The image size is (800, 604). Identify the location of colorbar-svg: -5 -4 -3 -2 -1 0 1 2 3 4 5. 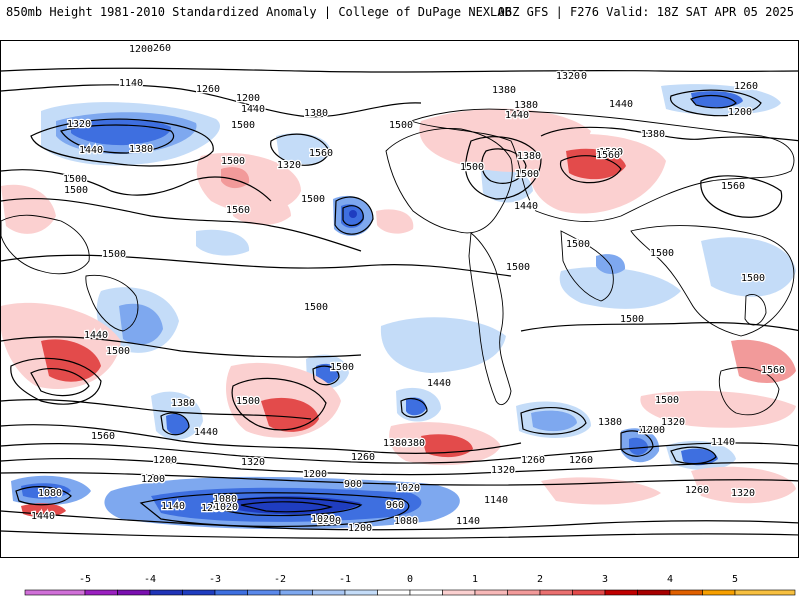
(410, 585).